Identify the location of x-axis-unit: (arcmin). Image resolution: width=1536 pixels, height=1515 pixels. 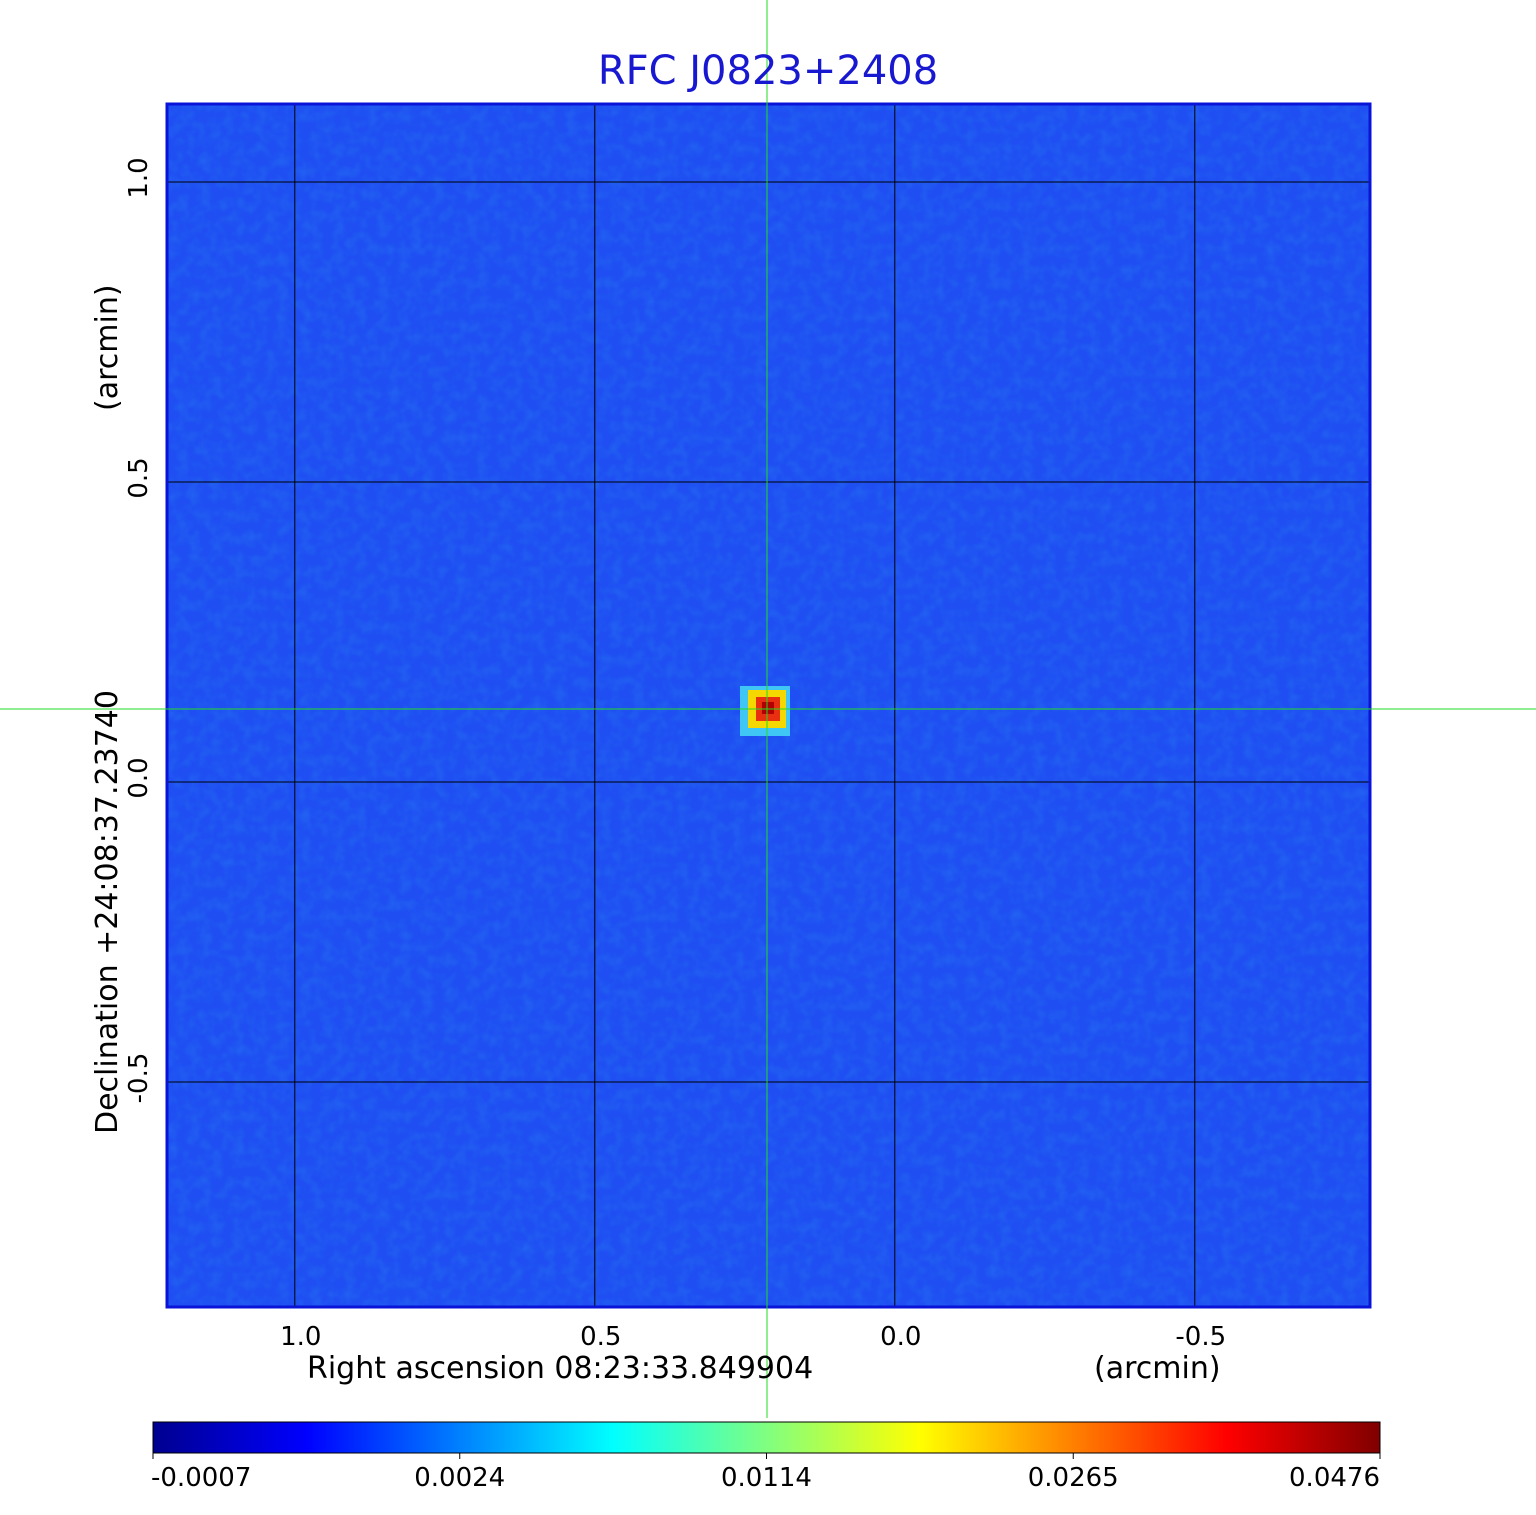
(1157, 1368).